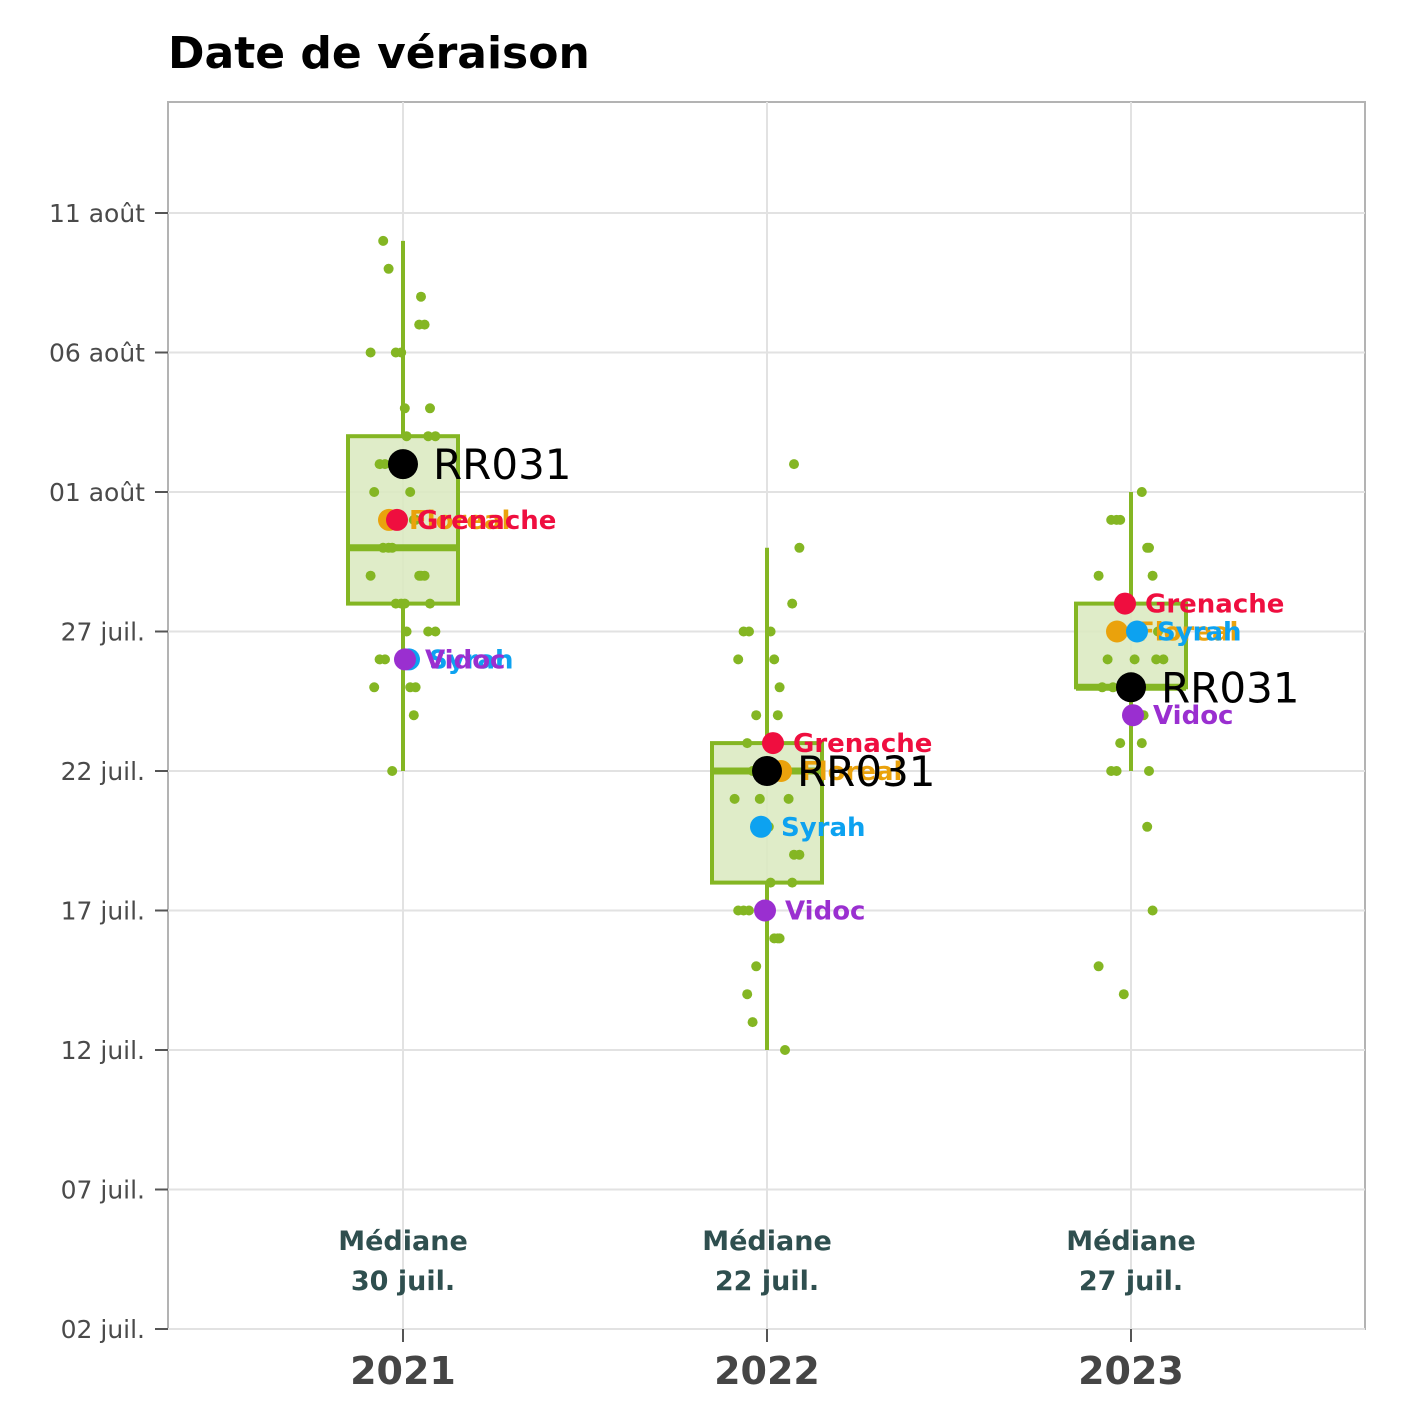 The width and height of the screenshot is (1417, 1417). I want to click on floreal-point, so click(1117, 631).